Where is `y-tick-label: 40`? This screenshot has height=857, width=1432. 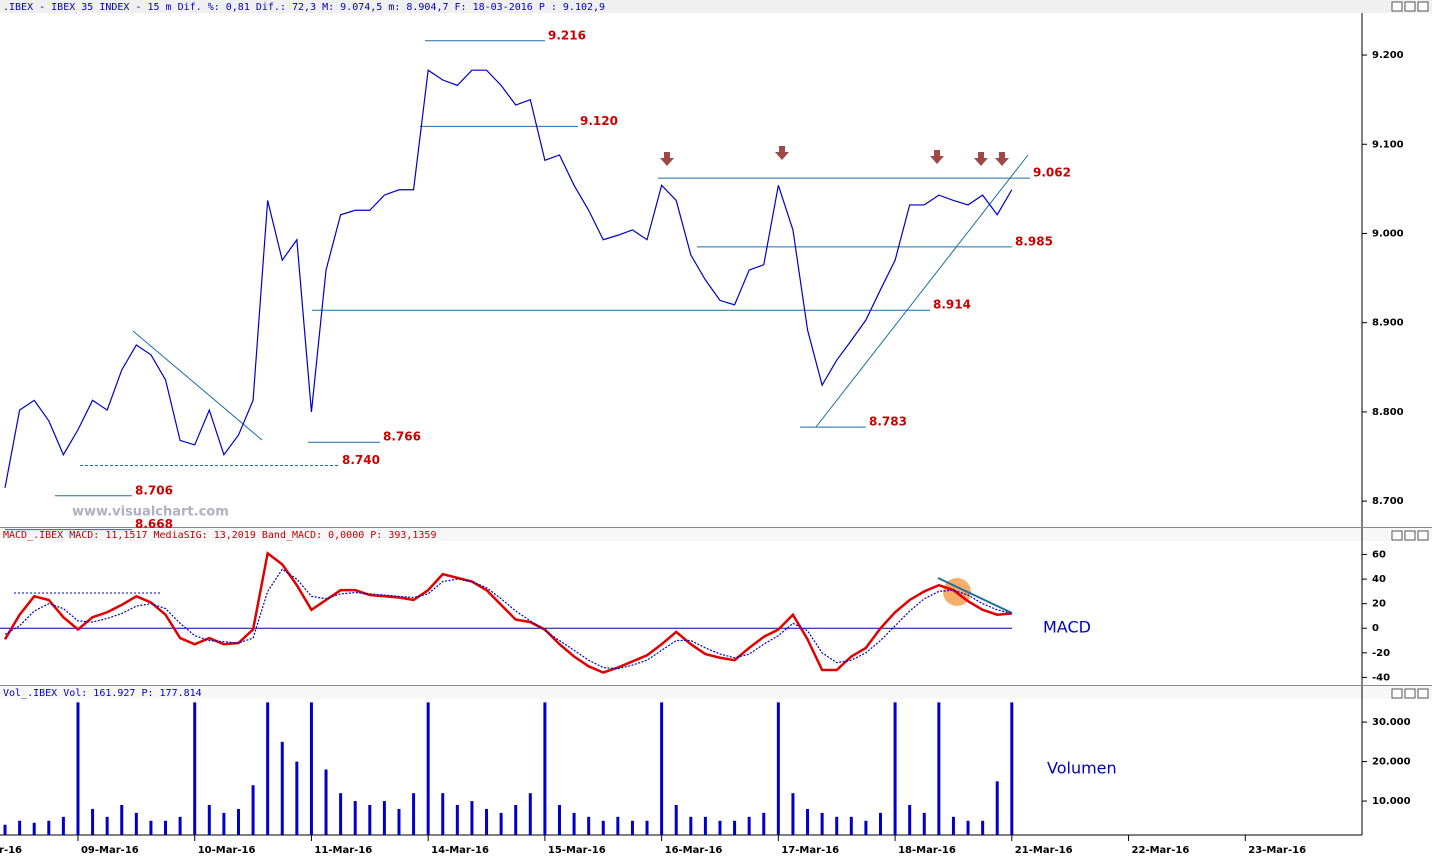 y-tick-label: 40 is located at coordinates (1379, 579).